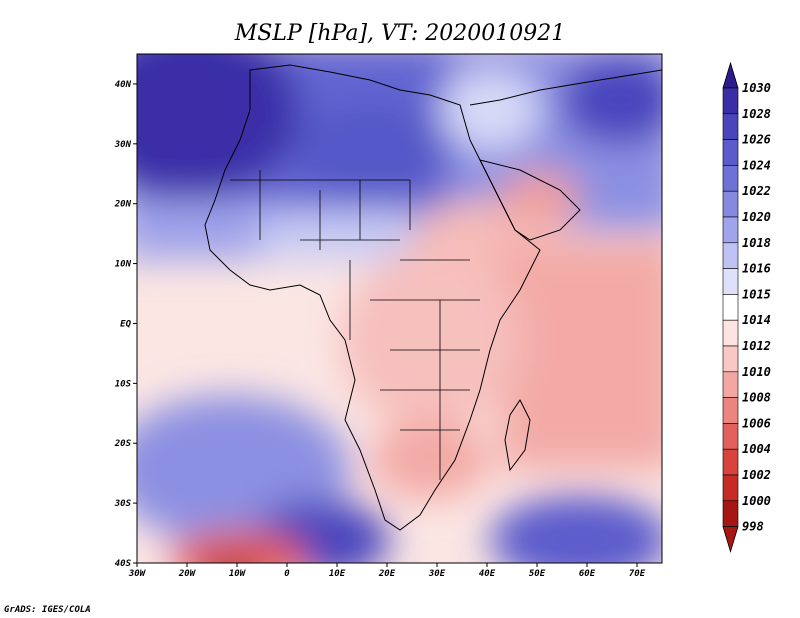 The height and width of the screenshot is (618, 800). Describe the element at coordinates (137, 574) in the screenshot. I see `lon-tick-label: 30W` at that location.